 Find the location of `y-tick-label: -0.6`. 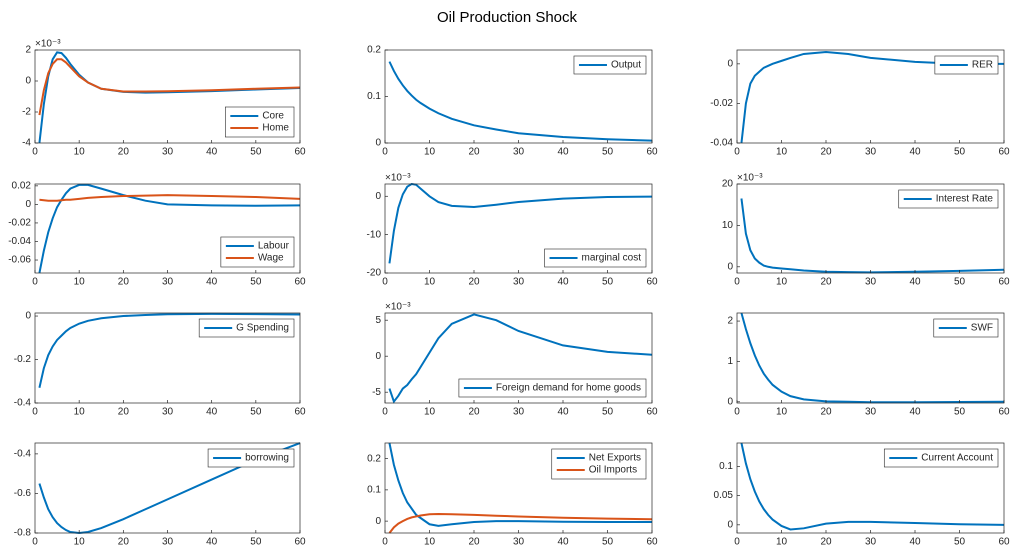

y-tick-label: -0.6 is located at coordinates (23, 493).